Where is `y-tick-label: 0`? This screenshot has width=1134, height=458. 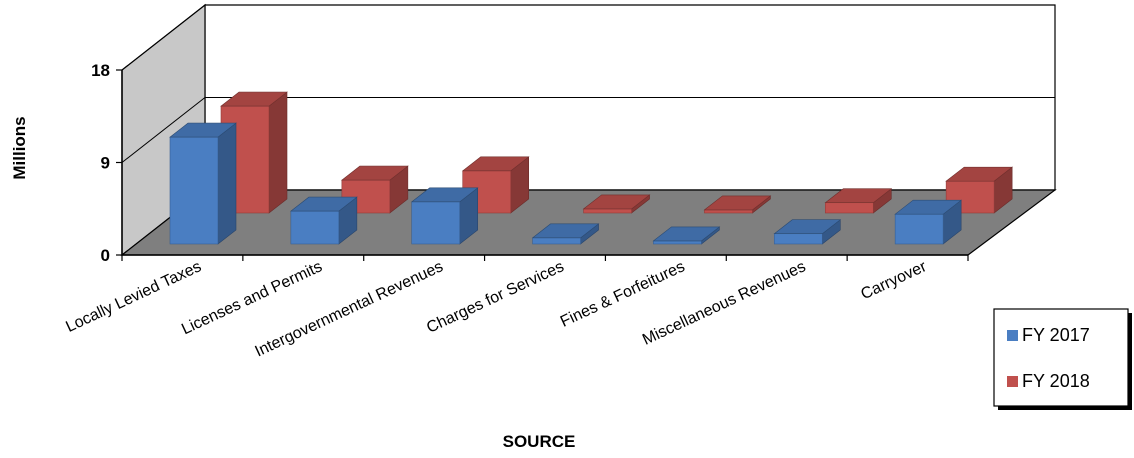 y-tick-label: 0 is located at coordinates (105, 255).